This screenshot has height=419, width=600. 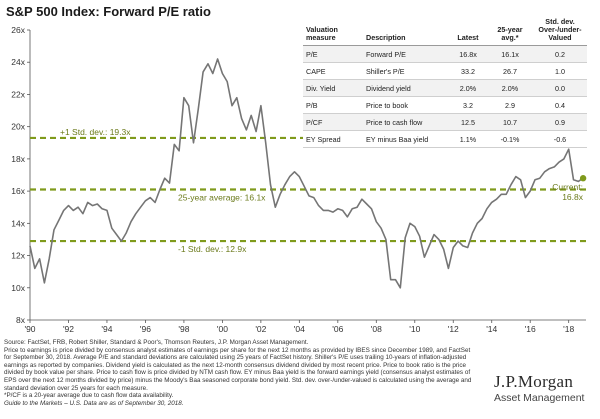 What do you see at coordinates (414, 329) in the screenshot?
I see `x-tick-label: '10` at bounding box center [414, 329].